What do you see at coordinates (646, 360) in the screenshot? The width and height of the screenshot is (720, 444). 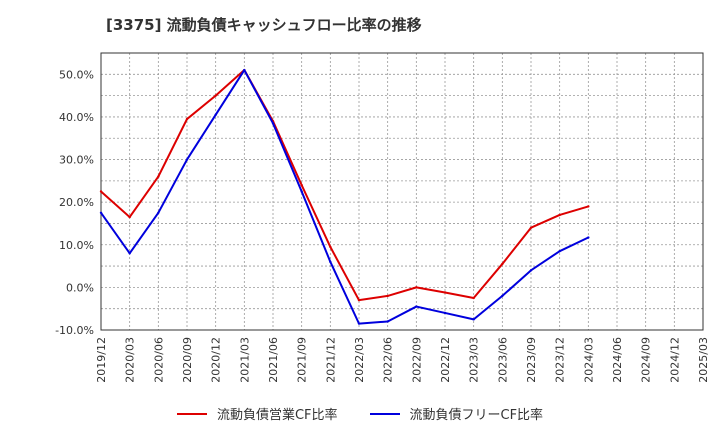 I see `x-tick-label: 2024/09` at bounding box center [646, 360].